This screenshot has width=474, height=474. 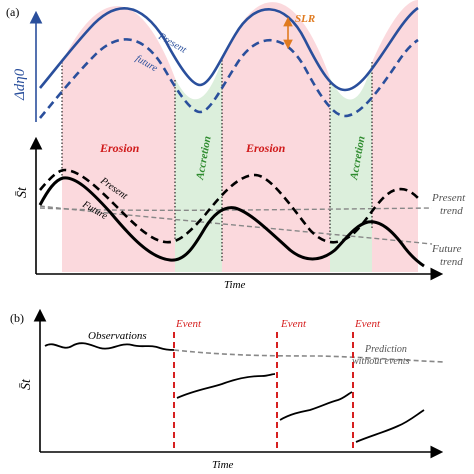 I want to click on event-label-2: Event, so click(x=293, y=324).